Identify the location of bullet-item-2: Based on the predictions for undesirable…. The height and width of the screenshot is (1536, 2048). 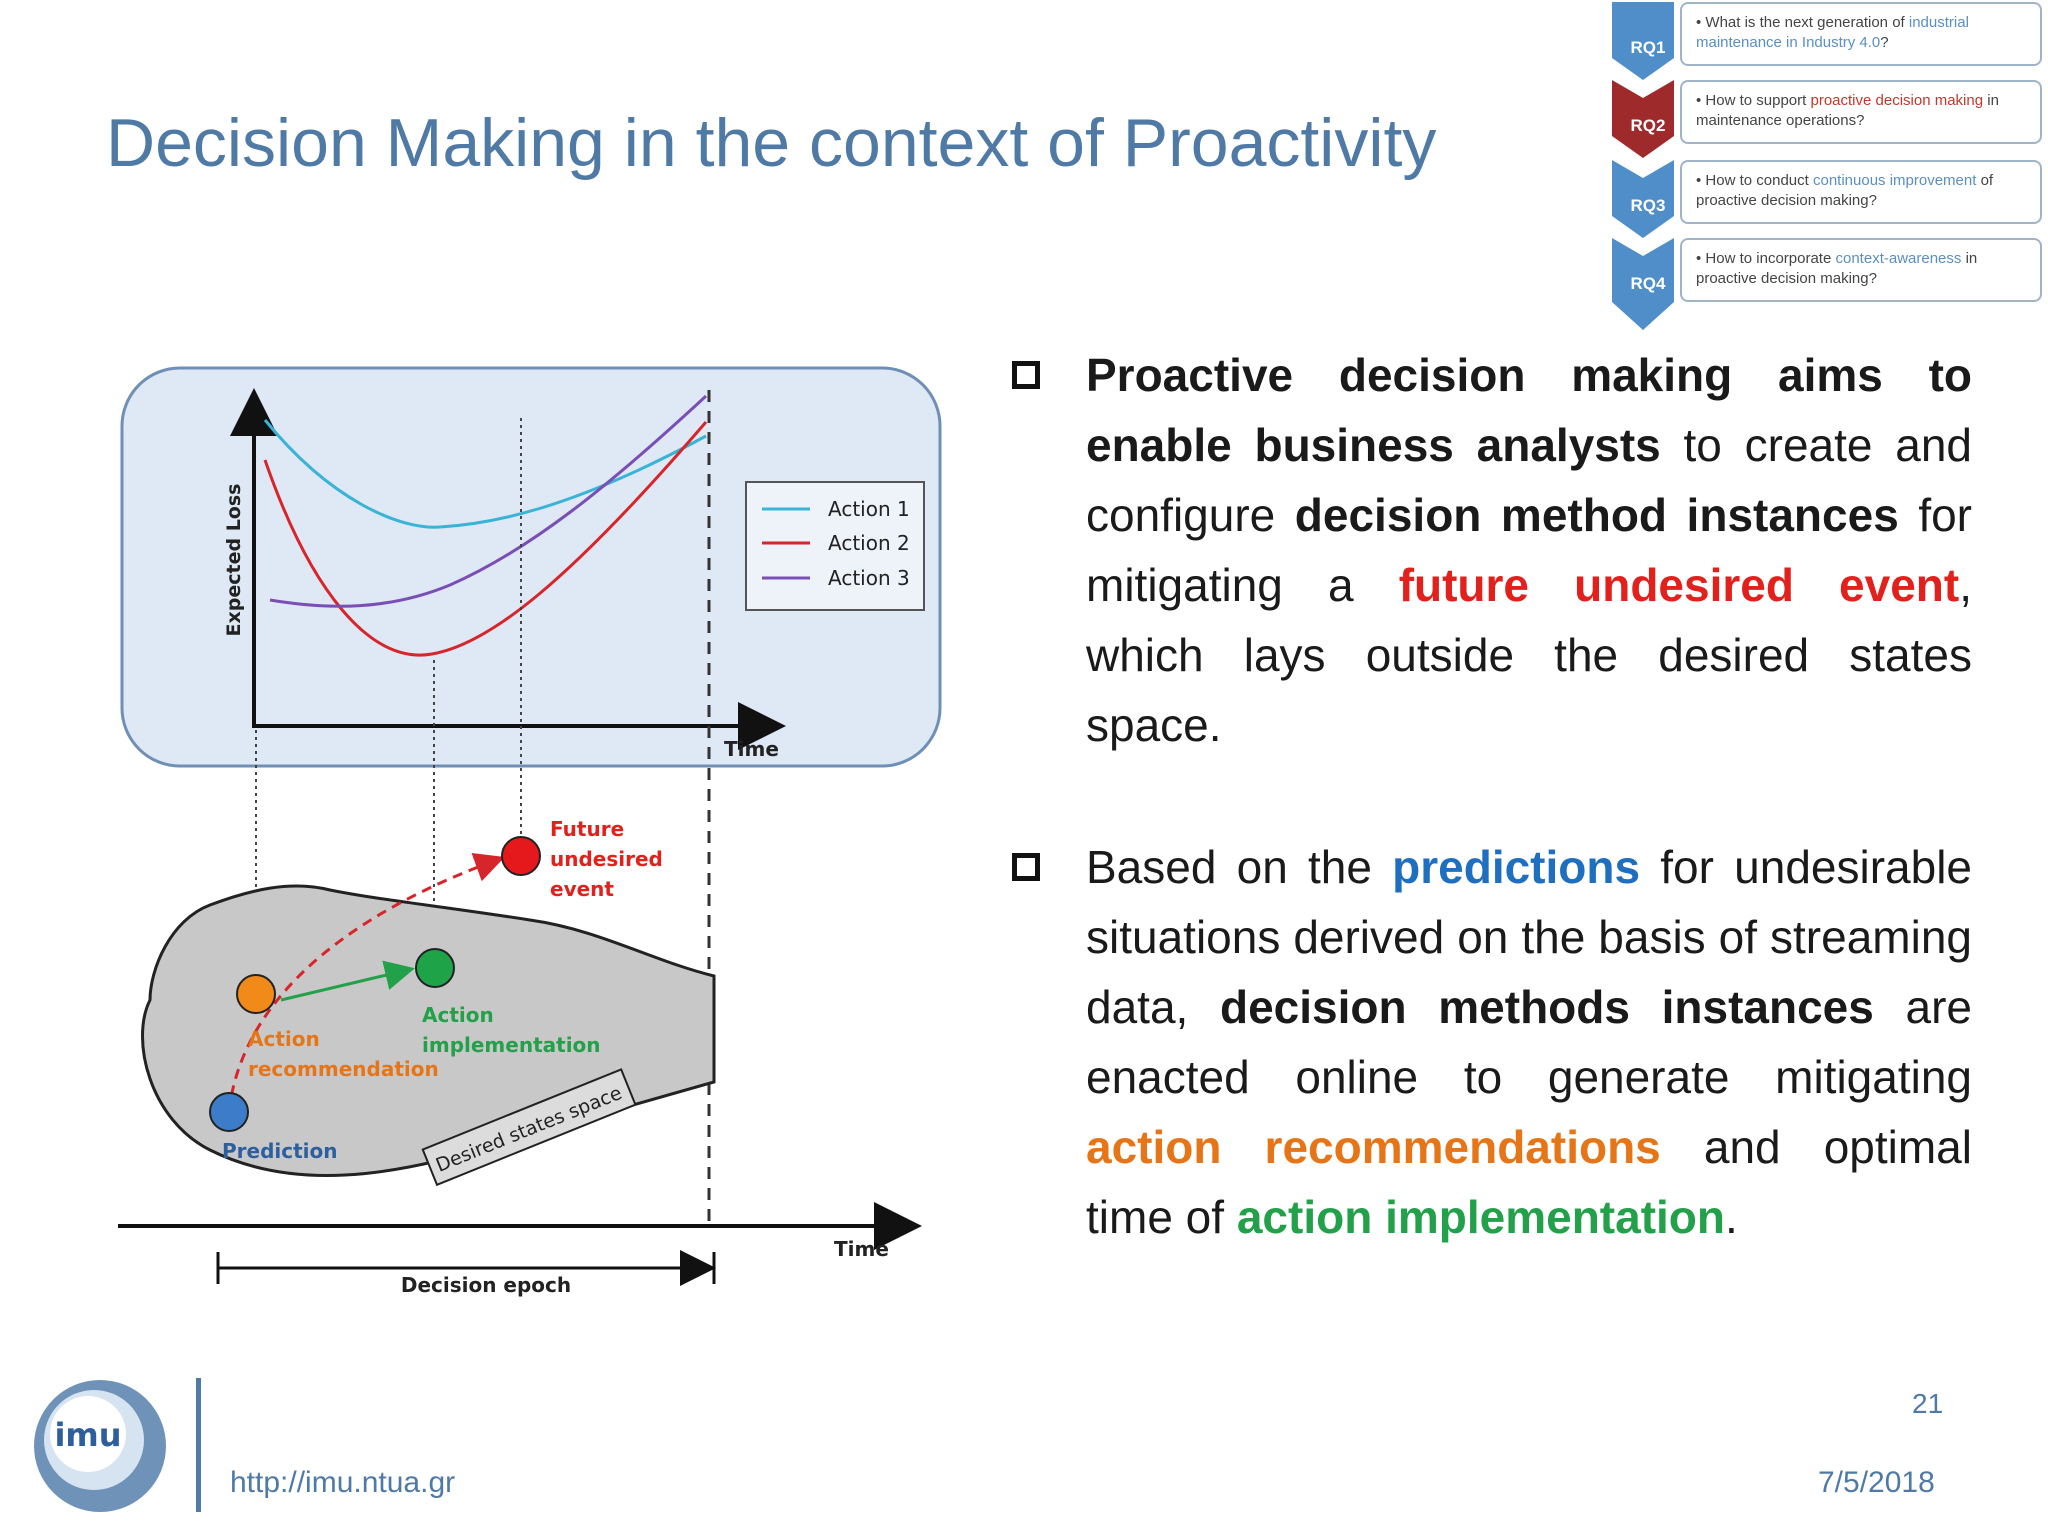
(1492, 1042).